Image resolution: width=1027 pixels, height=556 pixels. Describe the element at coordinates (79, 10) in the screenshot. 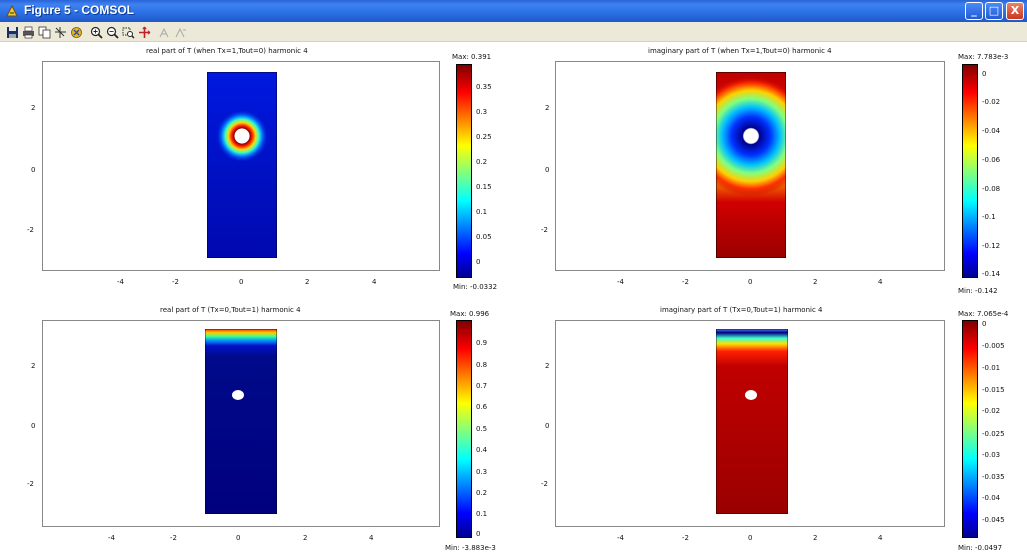

I see `window-title: Figure 5 - COMSOL` at that location.